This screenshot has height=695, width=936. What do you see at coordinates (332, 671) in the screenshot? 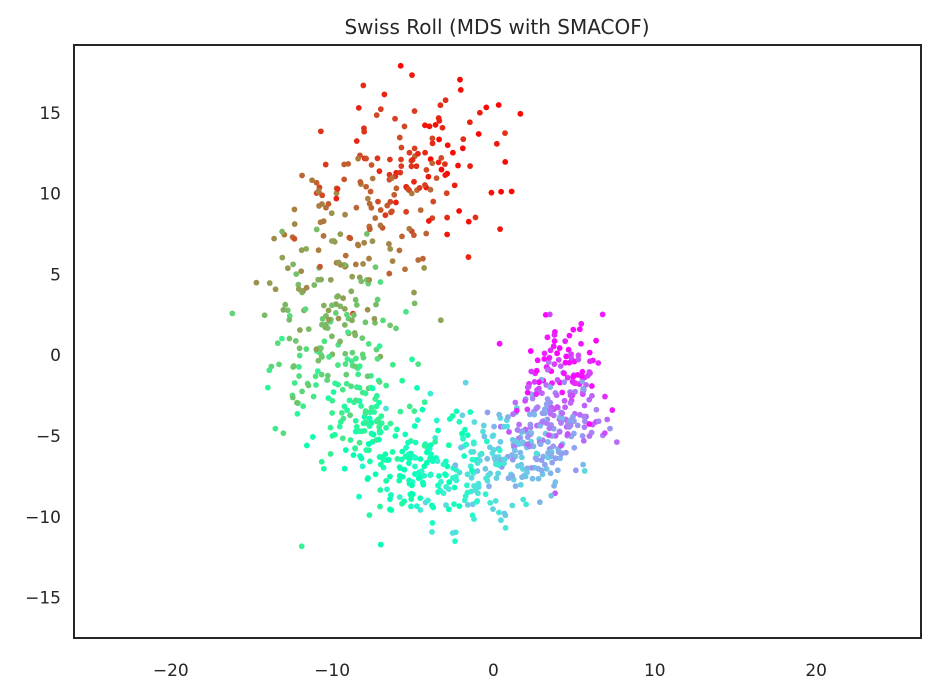
I see `x-tick-label: −10` at bounding box center [332, 671].